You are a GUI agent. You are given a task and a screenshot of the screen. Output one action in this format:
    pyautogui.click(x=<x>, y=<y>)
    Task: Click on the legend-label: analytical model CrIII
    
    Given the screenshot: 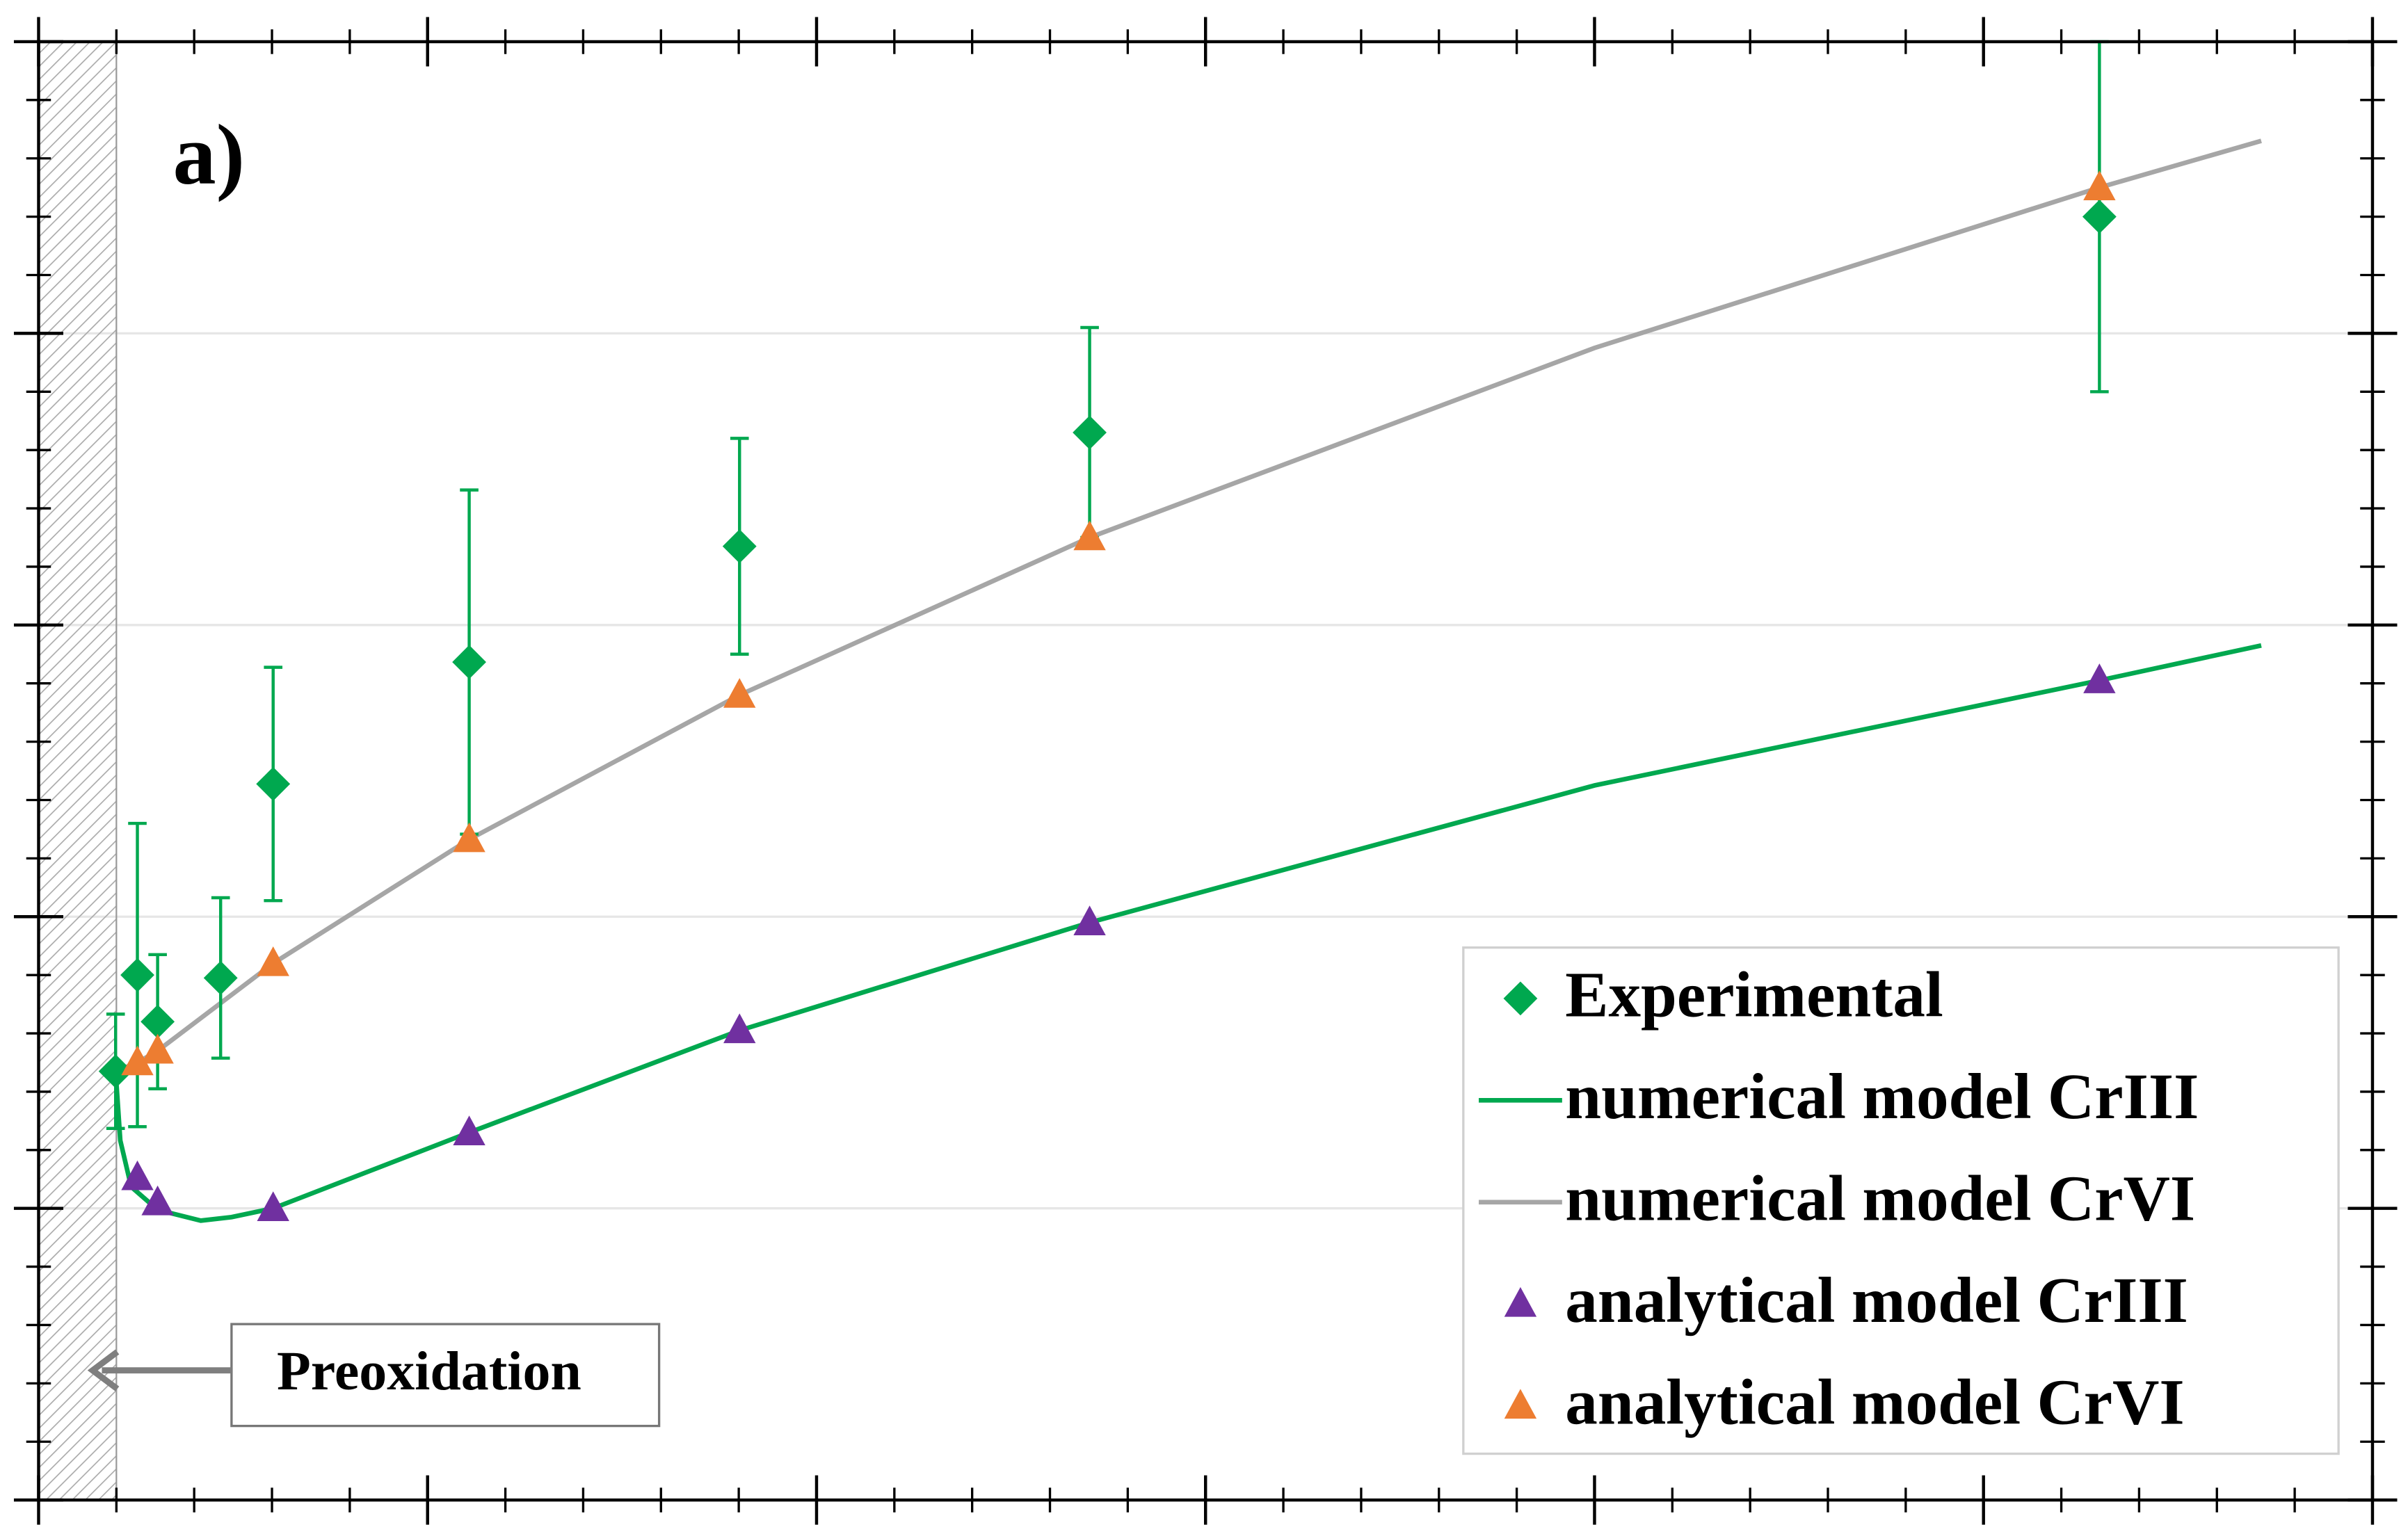 What is the action you would take?
    pyautogui.click(x=1876, y=1301)
    